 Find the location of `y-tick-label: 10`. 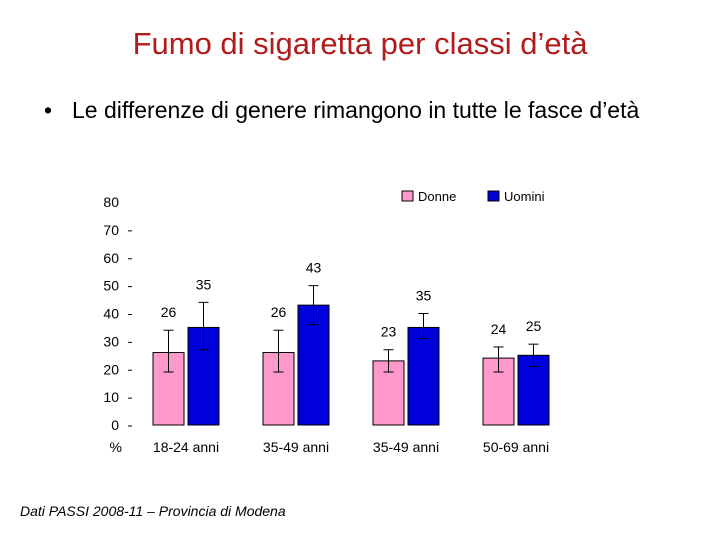

y-tick-label: 10 is located at coordinates (111, 397).